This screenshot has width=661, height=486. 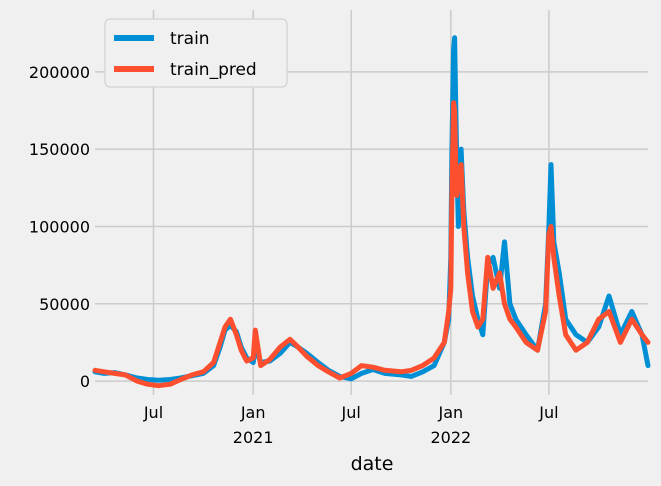 I want to click on x-tick-label-4: Jul, so click(x=548, y=412).